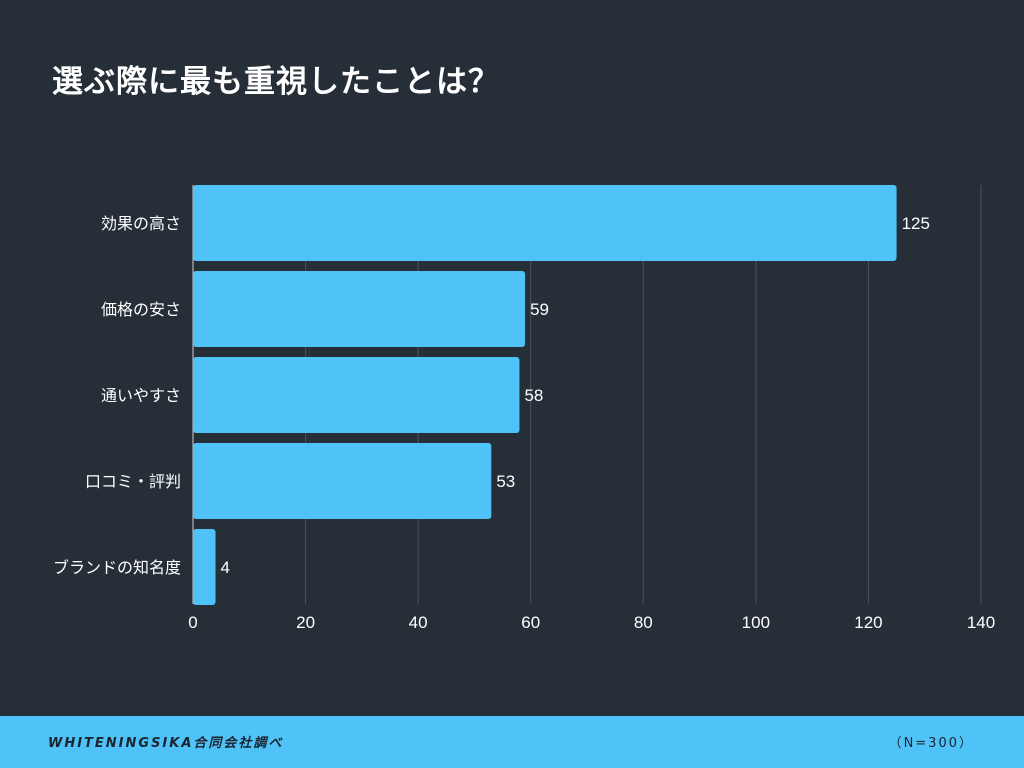 The height and width of the screenshot is (768, 1024). What do you see at coordinates (141, 223) in the screenshot?
I see `category-label: 効果の高さ` at bounding box center [141, 223].